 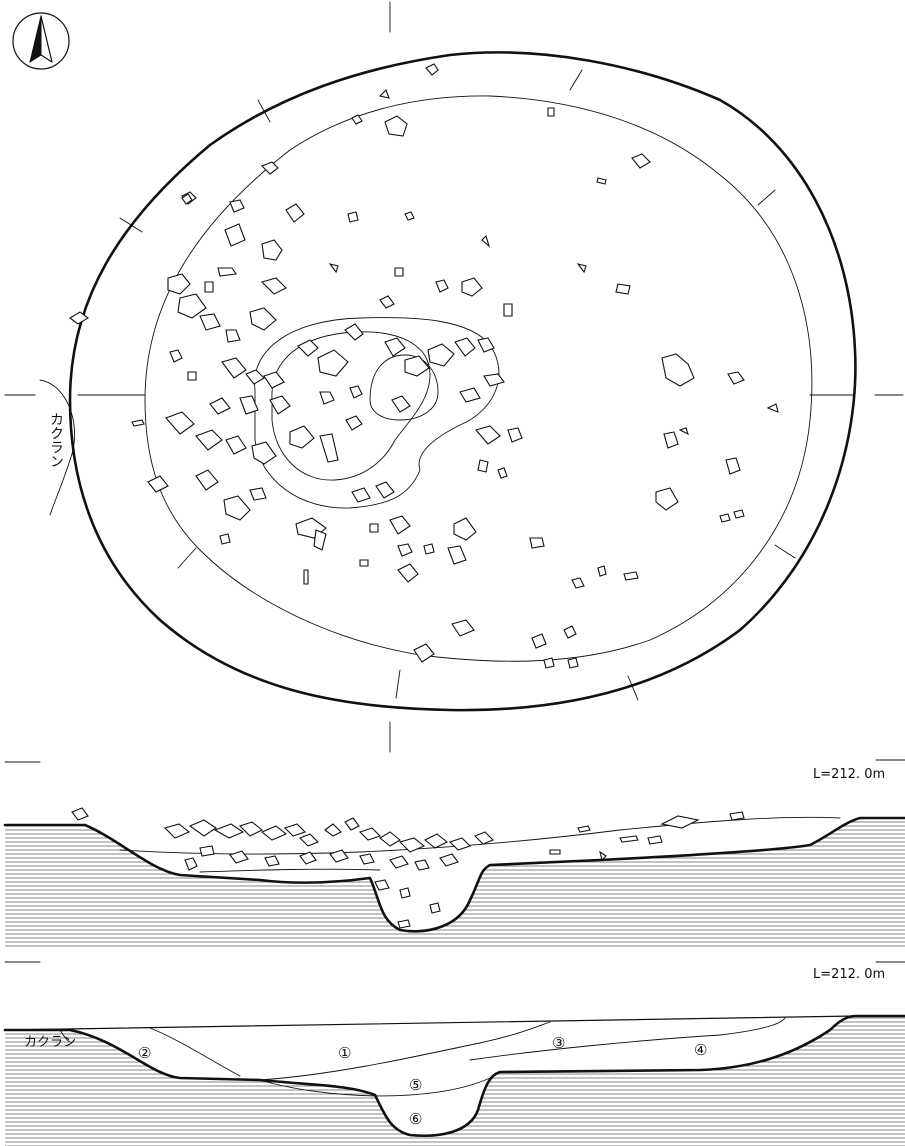 I want to click on section-b-profile, so click(x=454, y=1075).